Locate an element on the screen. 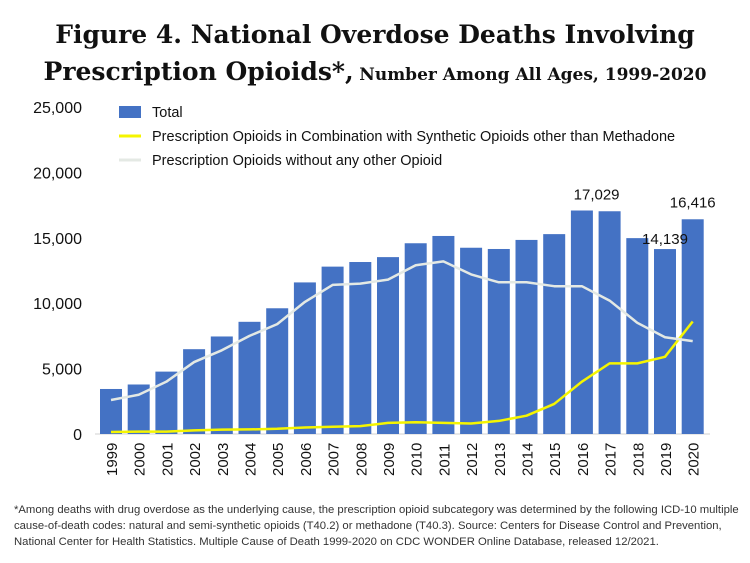 The height and width of the screenshot is (563, 750). x-tick-label: 2001 is located at coordinates (167, 459).